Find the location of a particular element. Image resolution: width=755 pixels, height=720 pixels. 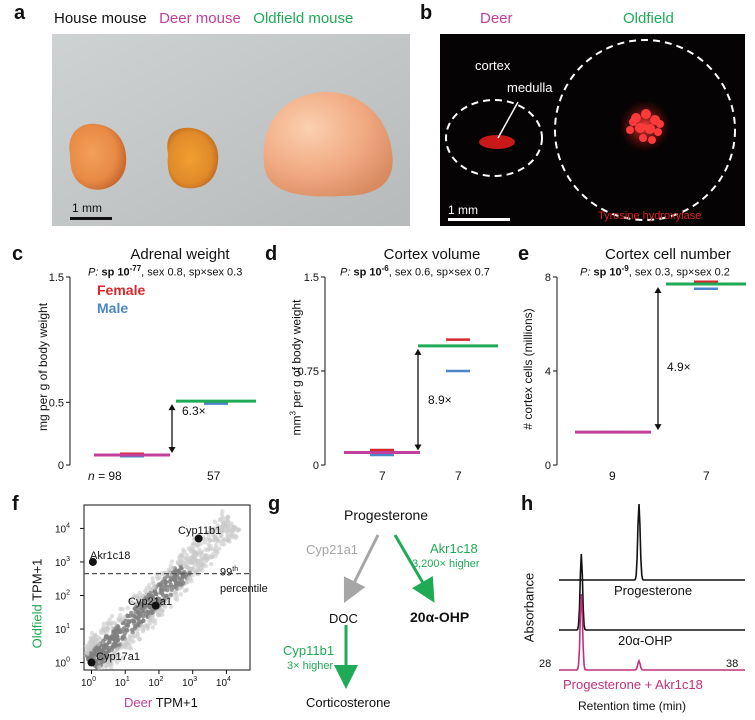

y-tick-exp: 4 is located at coordinates (68, 525).